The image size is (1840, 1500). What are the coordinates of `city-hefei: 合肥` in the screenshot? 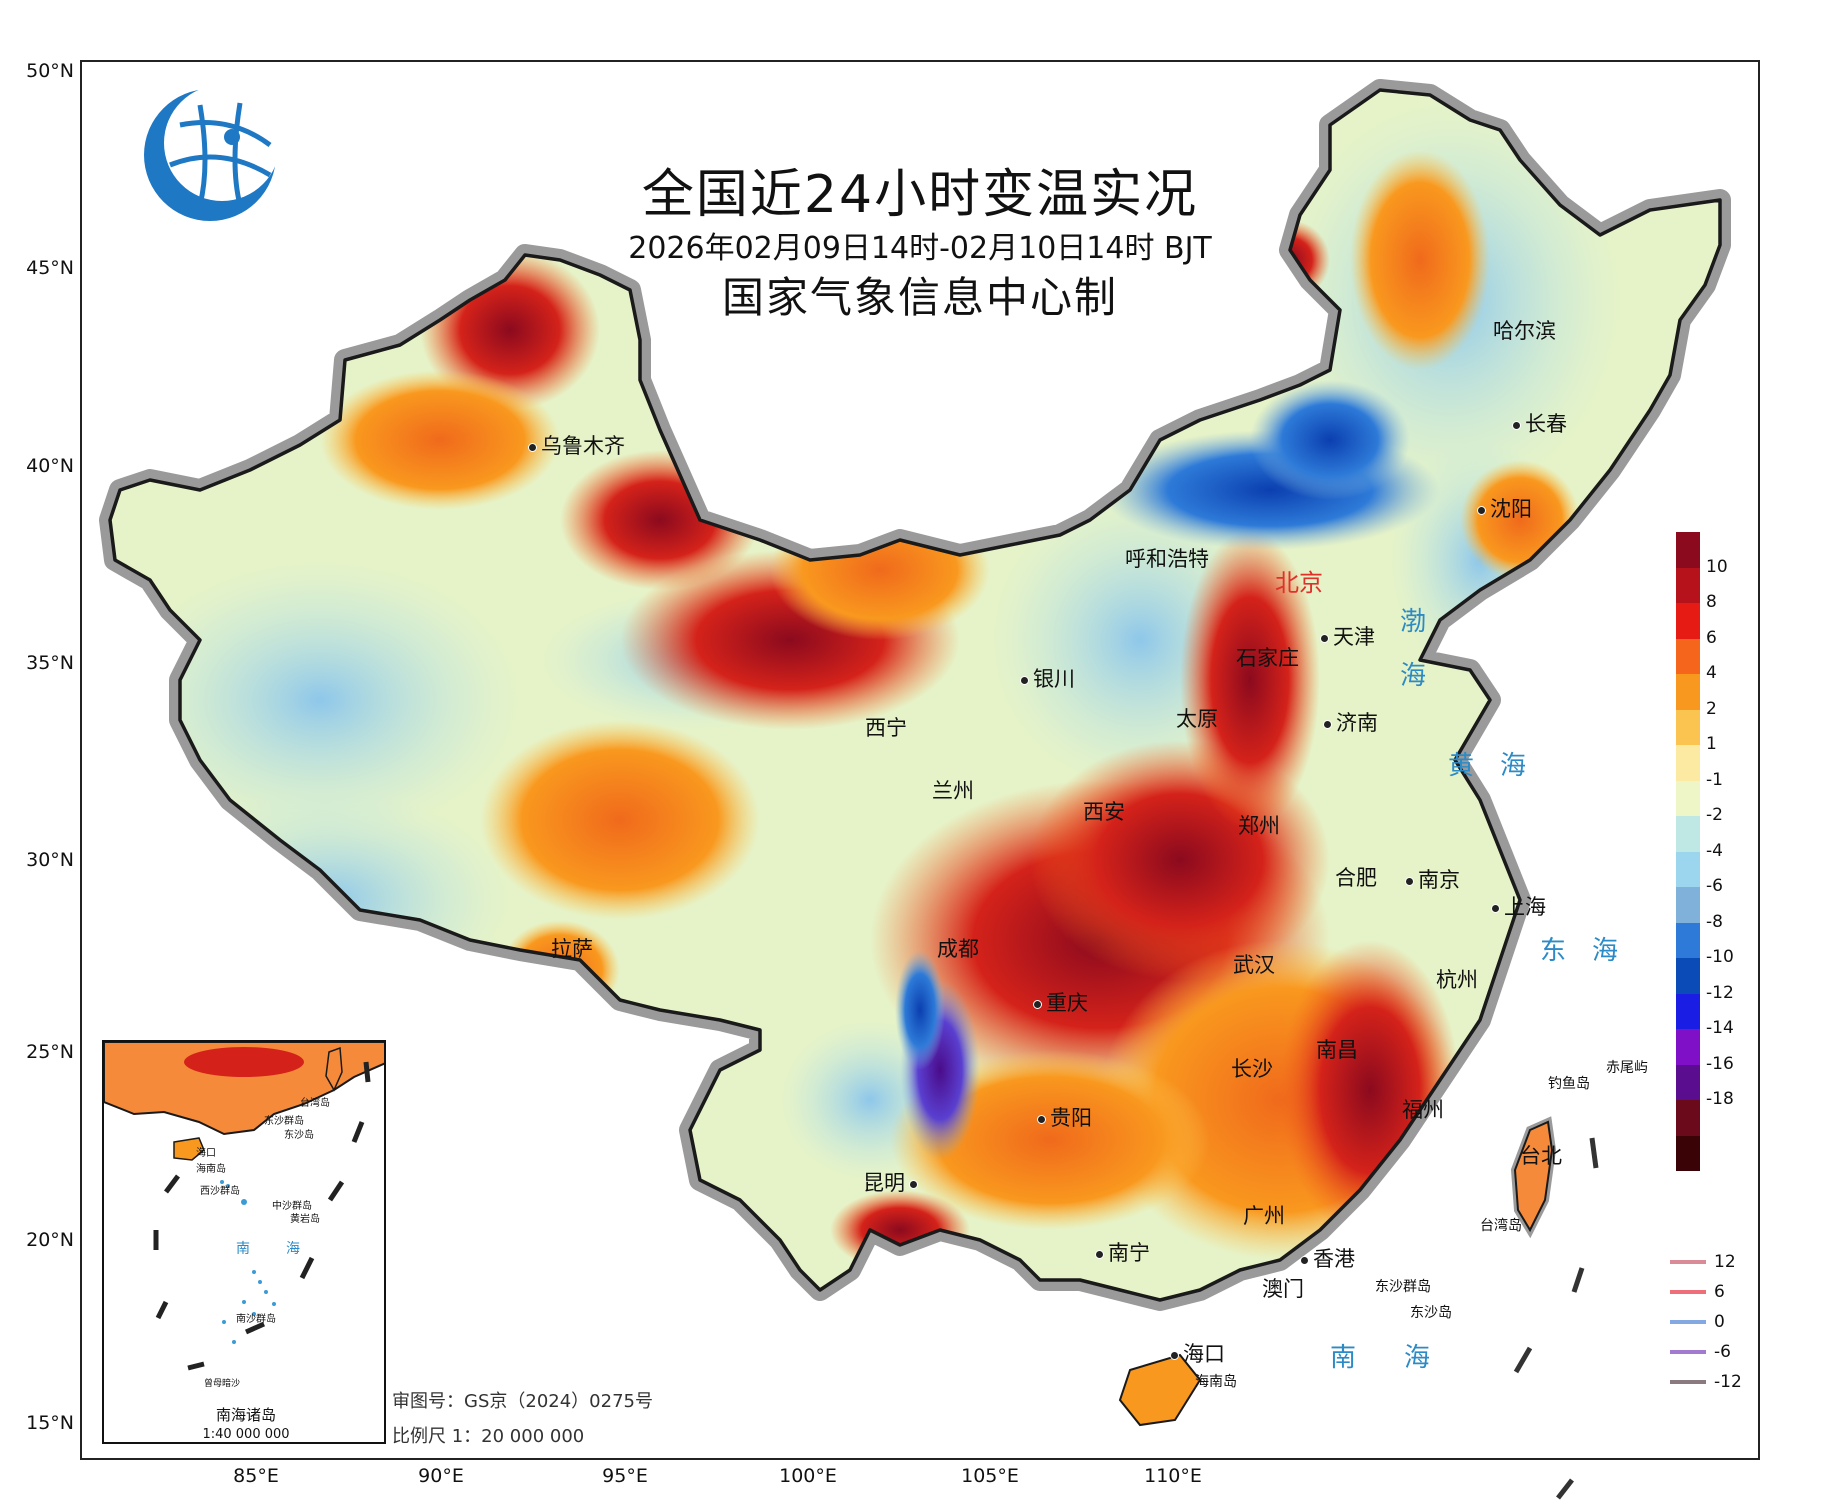 It's located at (1356, 878).